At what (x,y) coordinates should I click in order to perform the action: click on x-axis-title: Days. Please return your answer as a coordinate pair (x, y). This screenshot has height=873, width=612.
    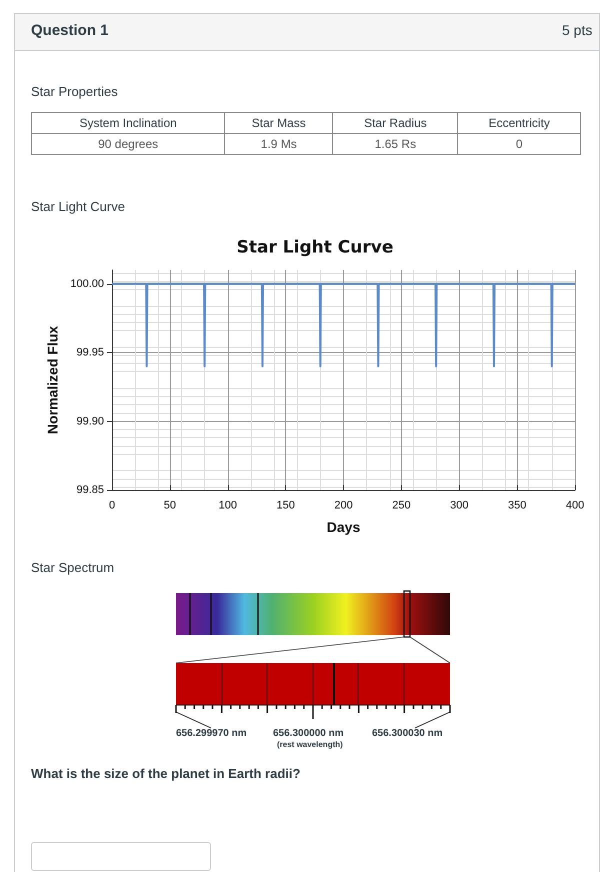
    Looking at the image, I should click on (343, 527).